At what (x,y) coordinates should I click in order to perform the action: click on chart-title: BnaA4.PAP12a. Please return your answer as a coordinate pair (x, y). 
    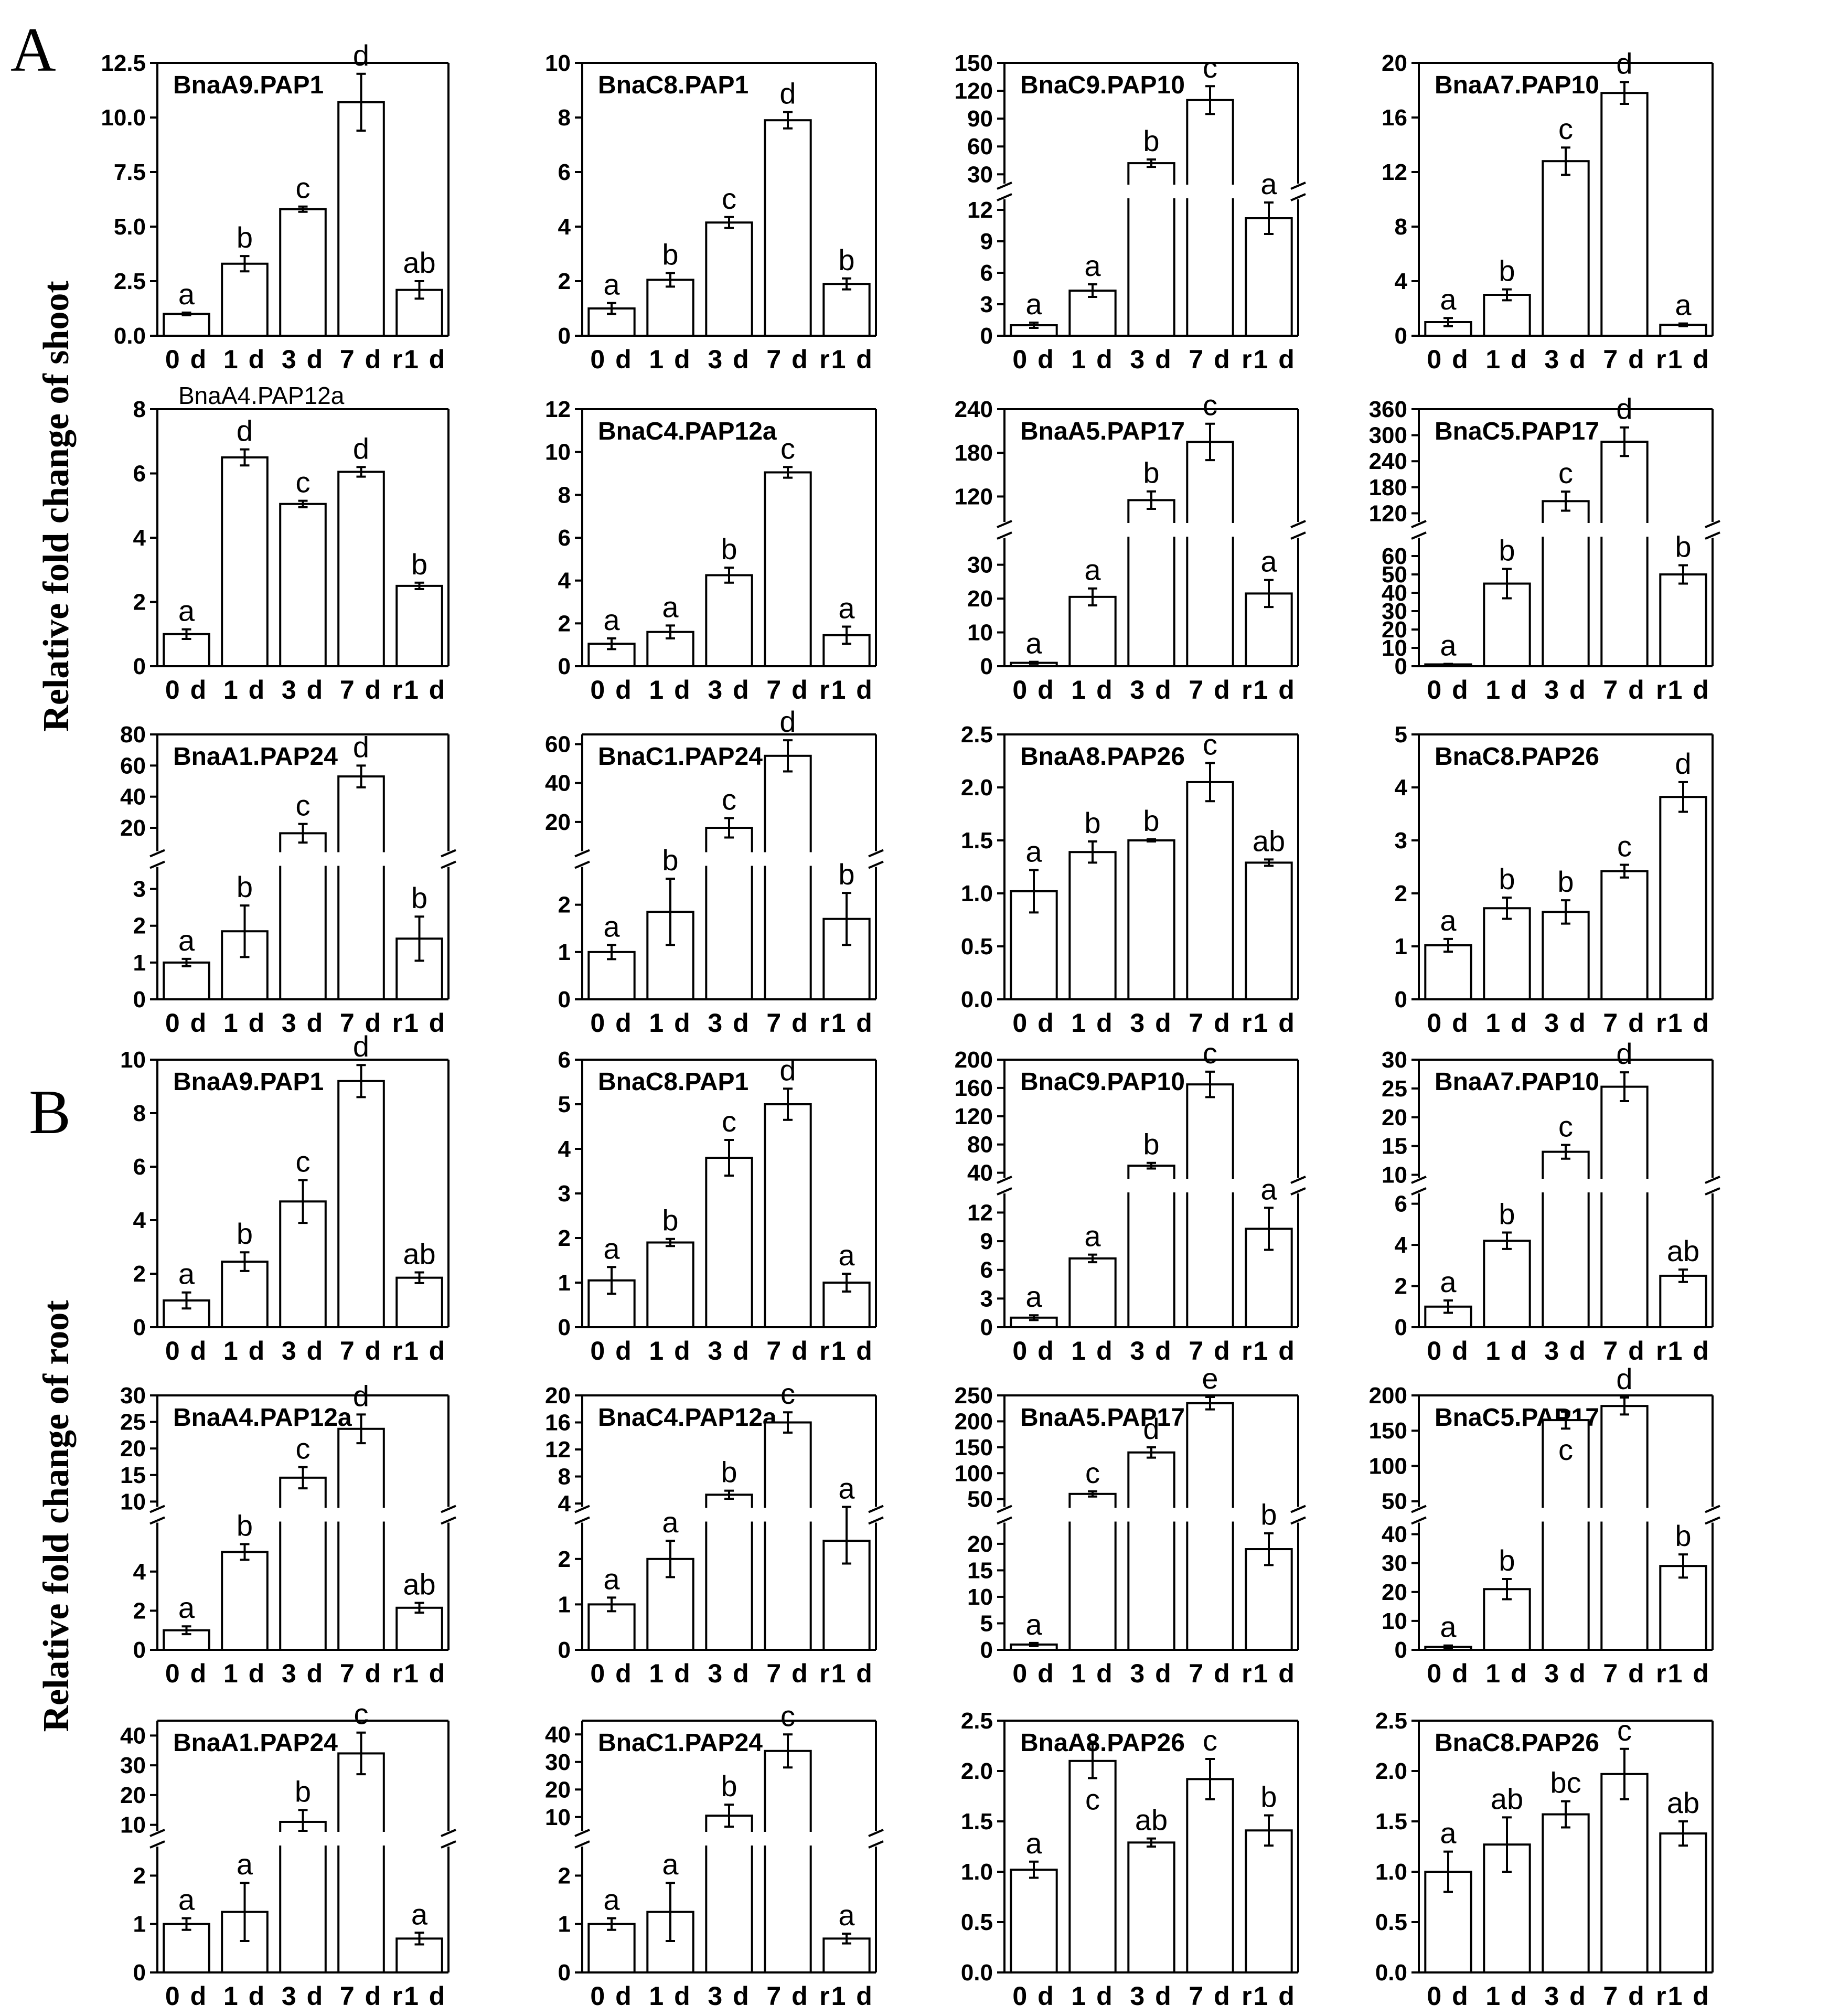
    Looking at the image, I should click on (261, 395).